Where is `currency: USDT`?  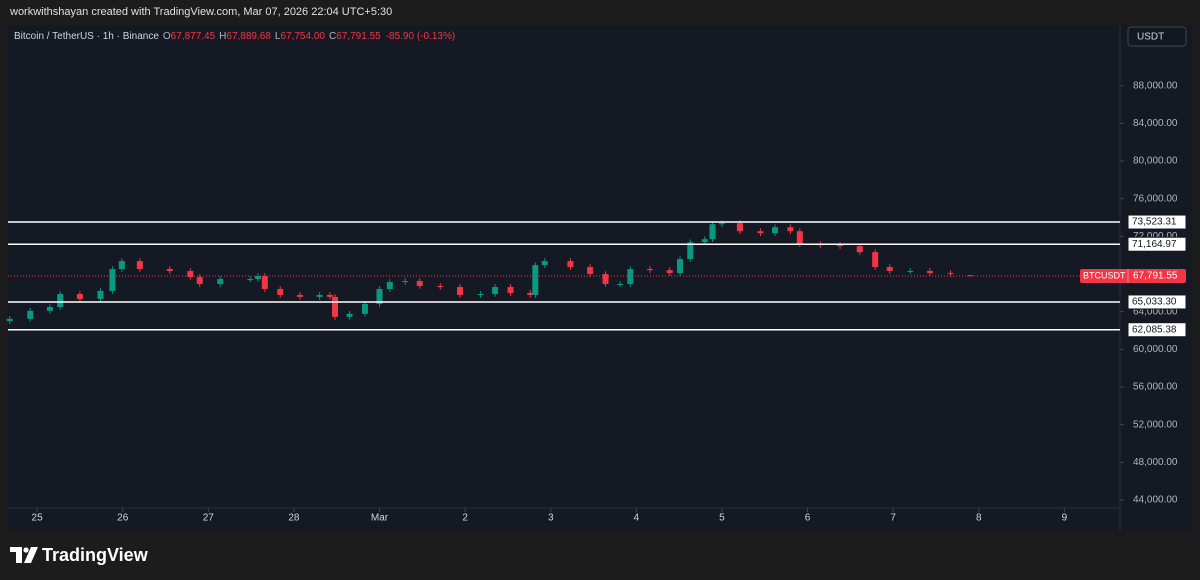
currency: USDT is located at coordinates (1150, 37).